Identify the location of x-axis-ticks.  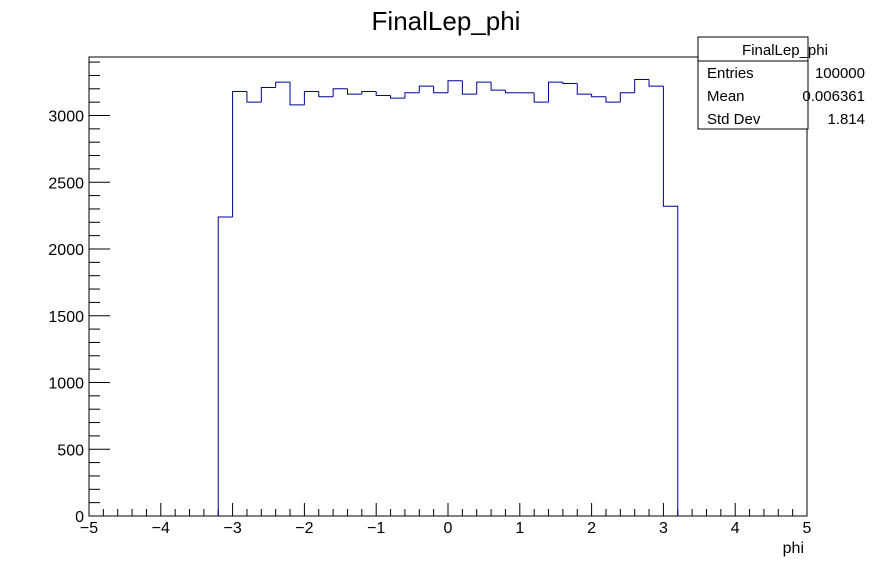
(448, 509).